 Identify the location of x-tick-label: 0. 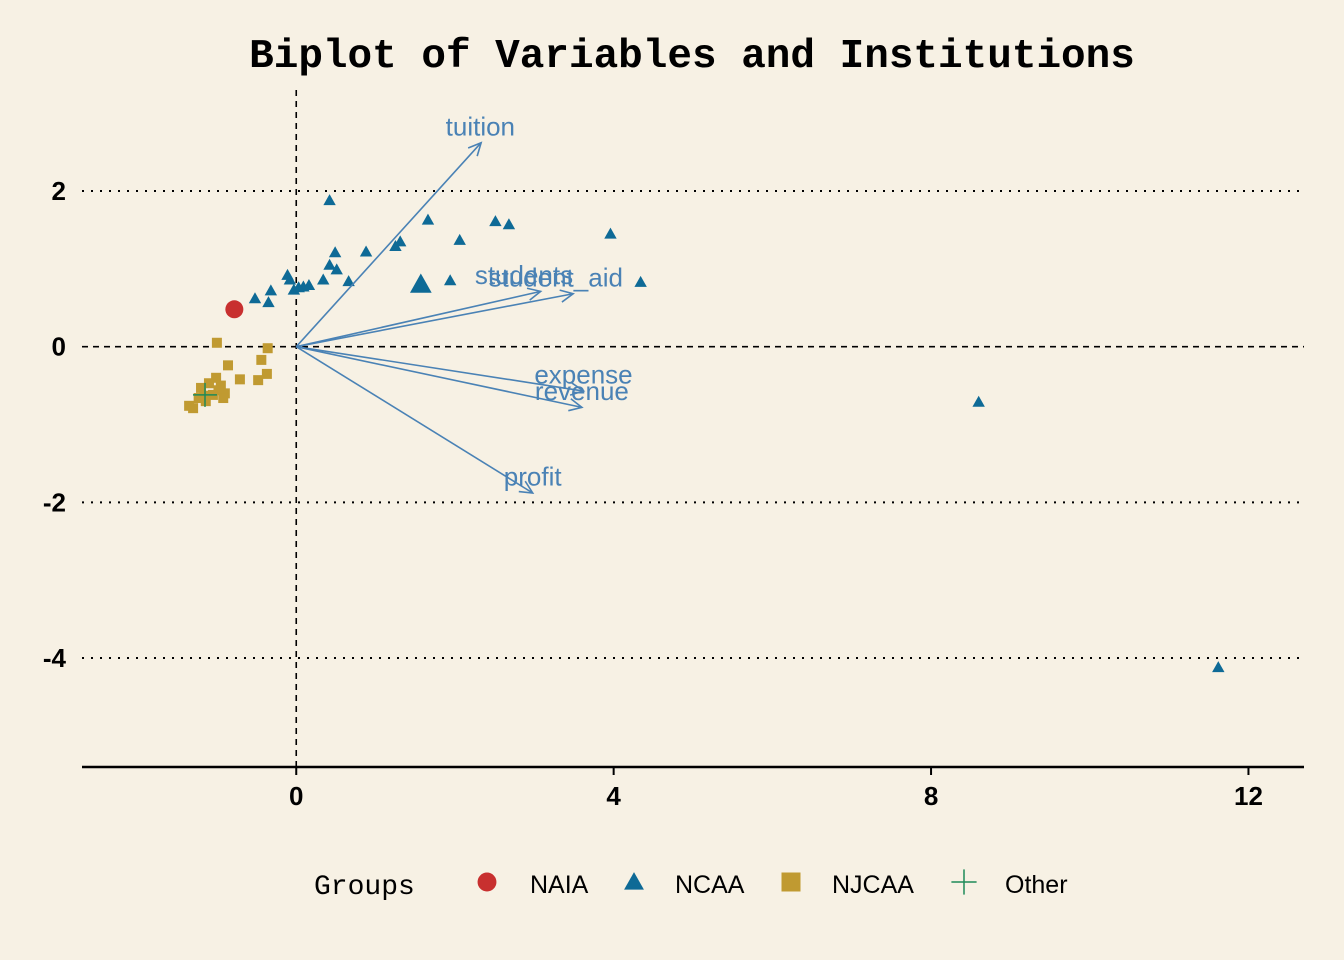
(296, 796).